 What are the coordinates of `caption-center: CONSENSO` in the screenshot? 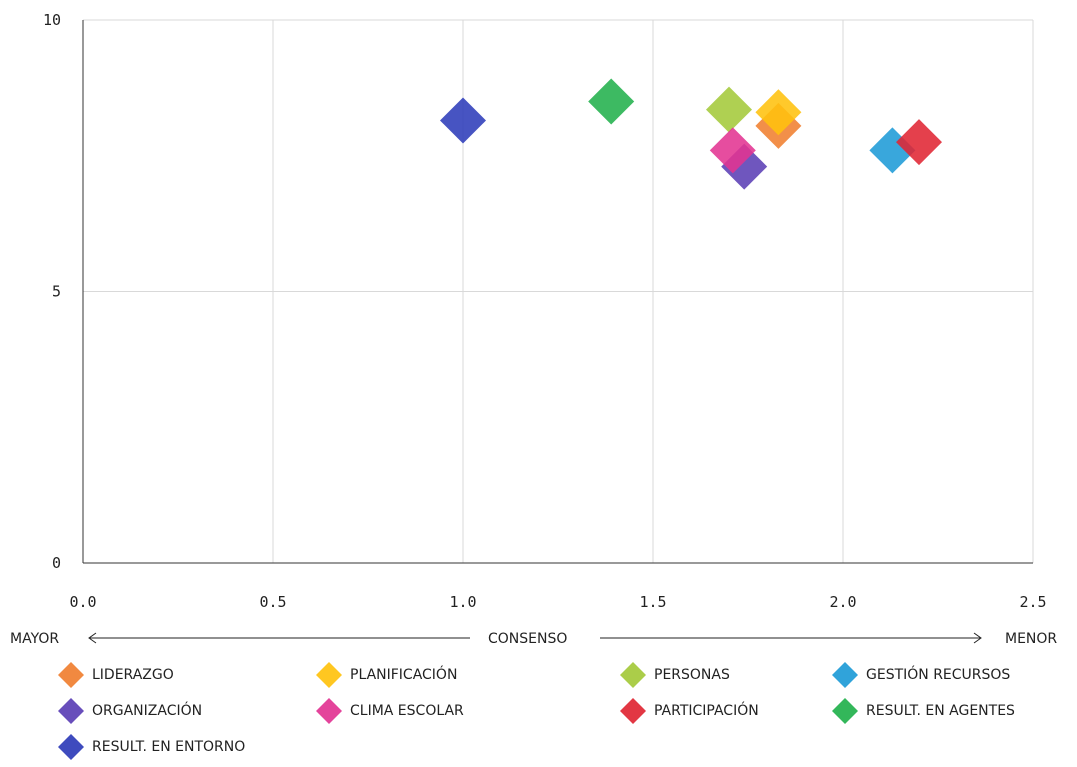 It's located at (527, 639).